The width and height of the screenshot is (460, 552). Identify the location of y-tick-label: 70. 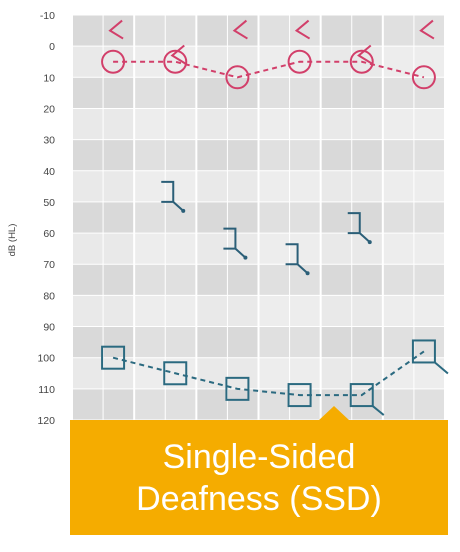
(49, 265).